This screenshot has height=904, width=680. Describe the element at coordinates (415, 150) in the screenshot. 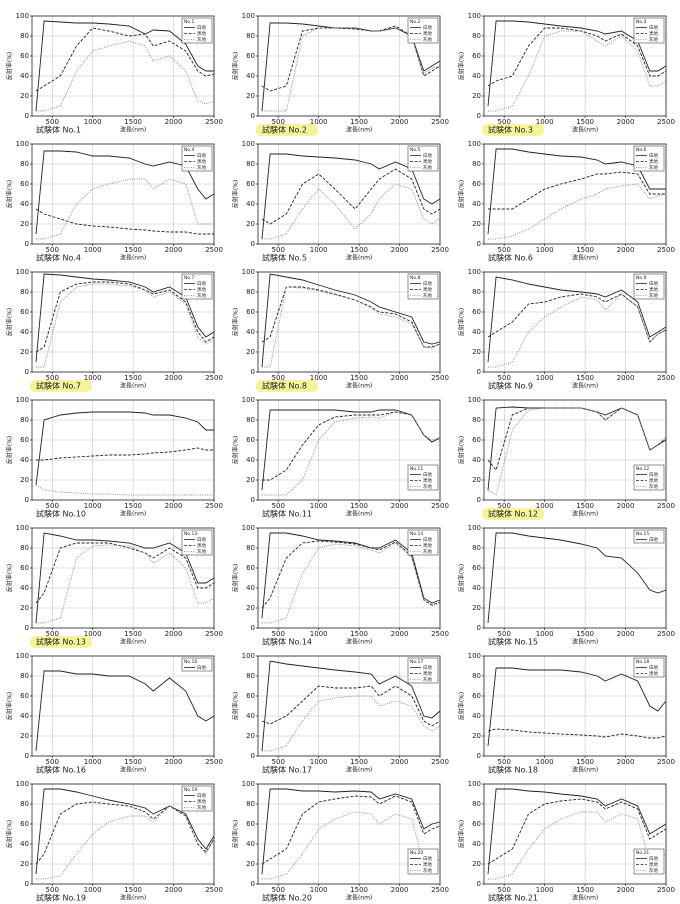

I see `legend-title: No.5` at that location.